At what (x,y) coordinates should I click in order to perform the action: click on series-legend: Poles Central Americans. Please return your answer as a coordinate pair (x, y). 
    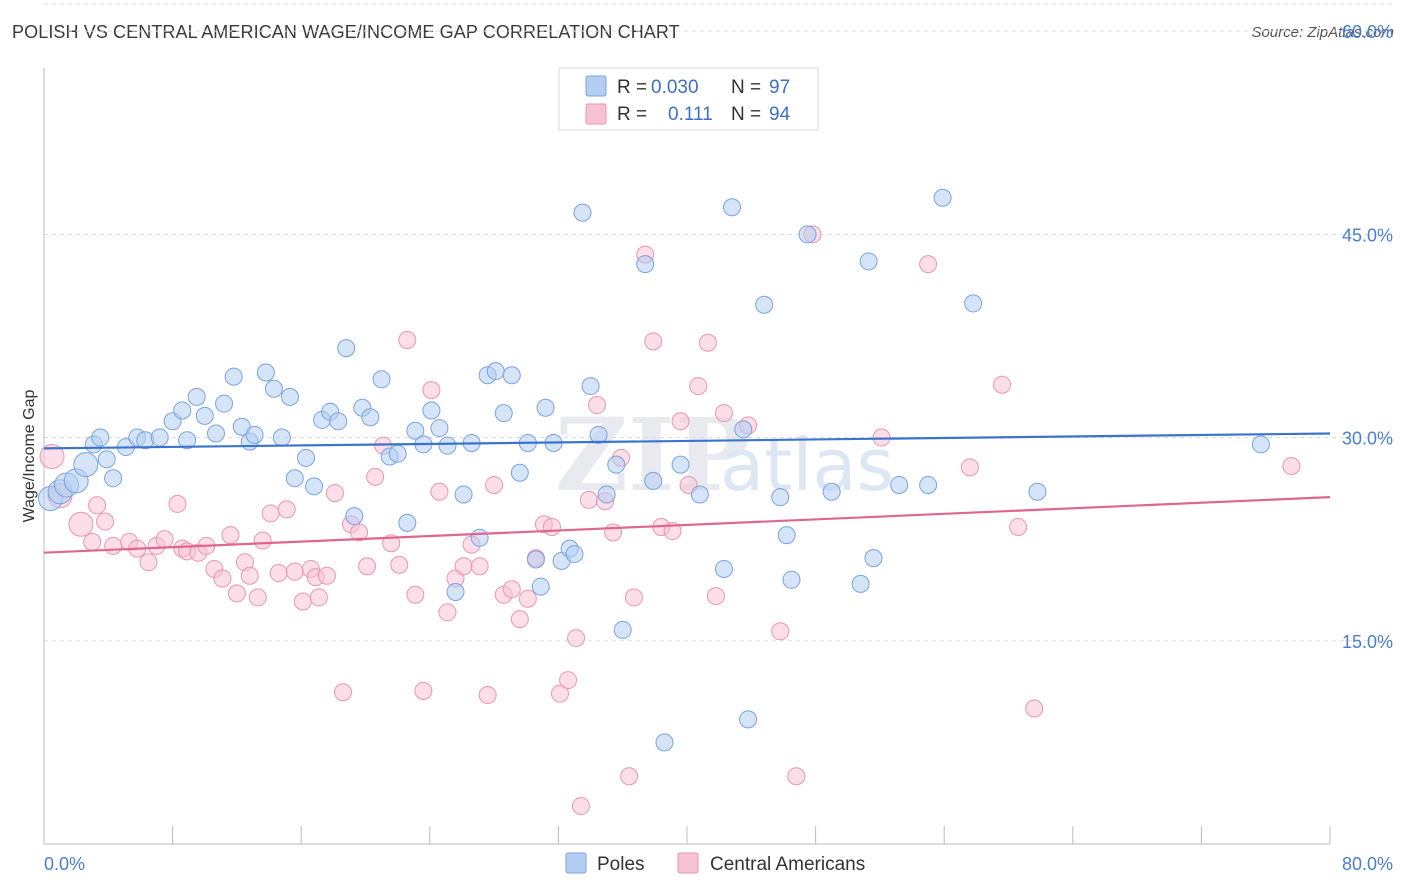
    Looking at the image, I should click on (715, 863).